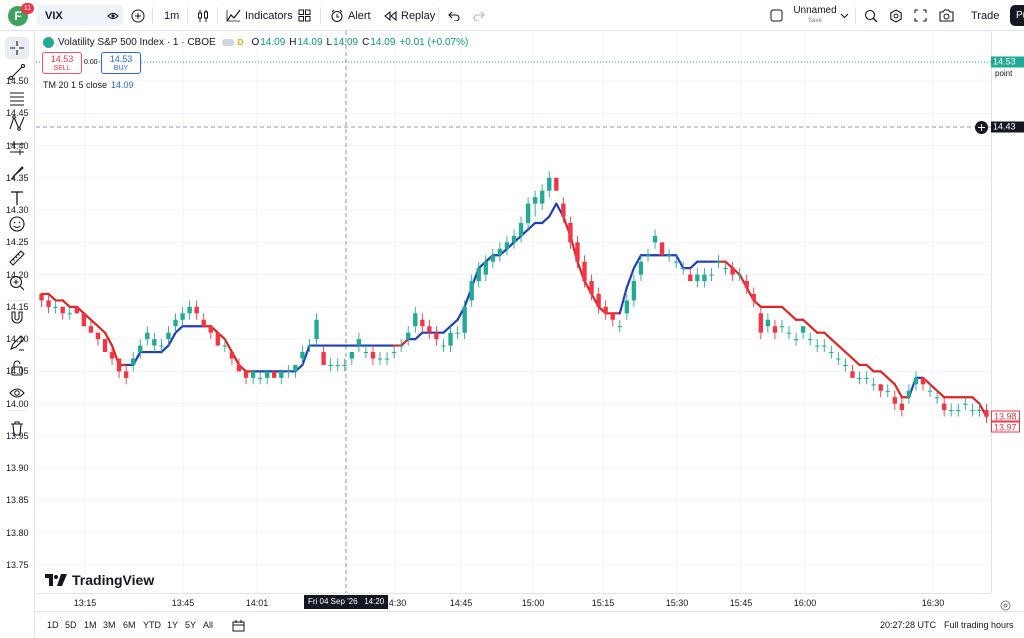 This screenshot has height=638, width=1024. I want to click on ruler-measure-icon, so click(17, 258).